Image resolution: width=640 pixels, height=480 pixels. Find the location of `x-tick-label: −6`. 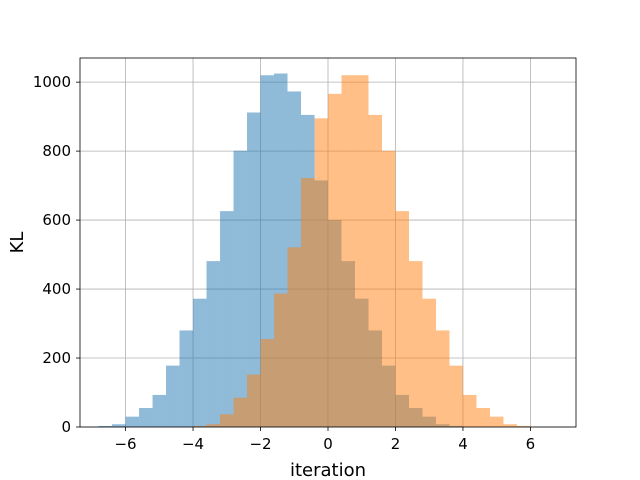

x-tick-label: −6 is located at coordinates (125, 444).